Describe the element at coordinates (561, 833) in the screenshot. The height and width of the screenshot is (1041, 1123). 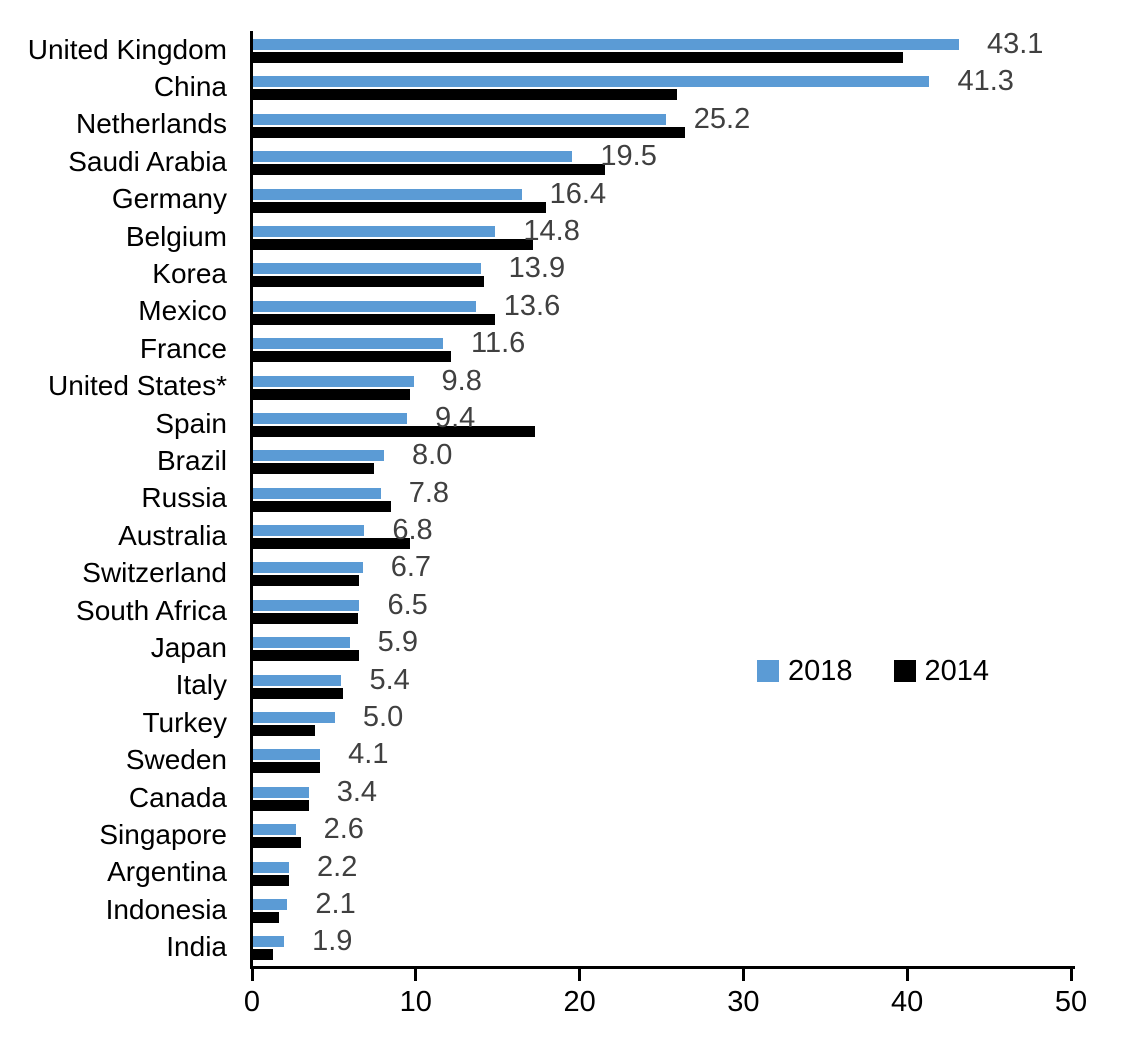
I see `chart-row: Singapore 2.6` at that location.